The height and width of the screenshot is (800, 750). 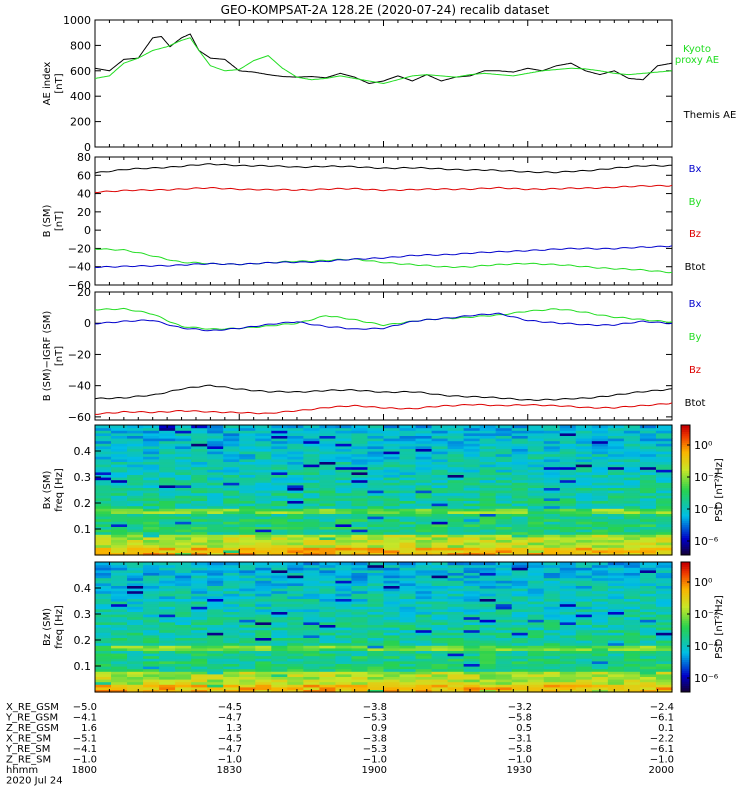 What do you see at coordinates (85, 760) in the screenshot?
I see `ephemeris-value: −1.0` at bounding box center [85, 760].